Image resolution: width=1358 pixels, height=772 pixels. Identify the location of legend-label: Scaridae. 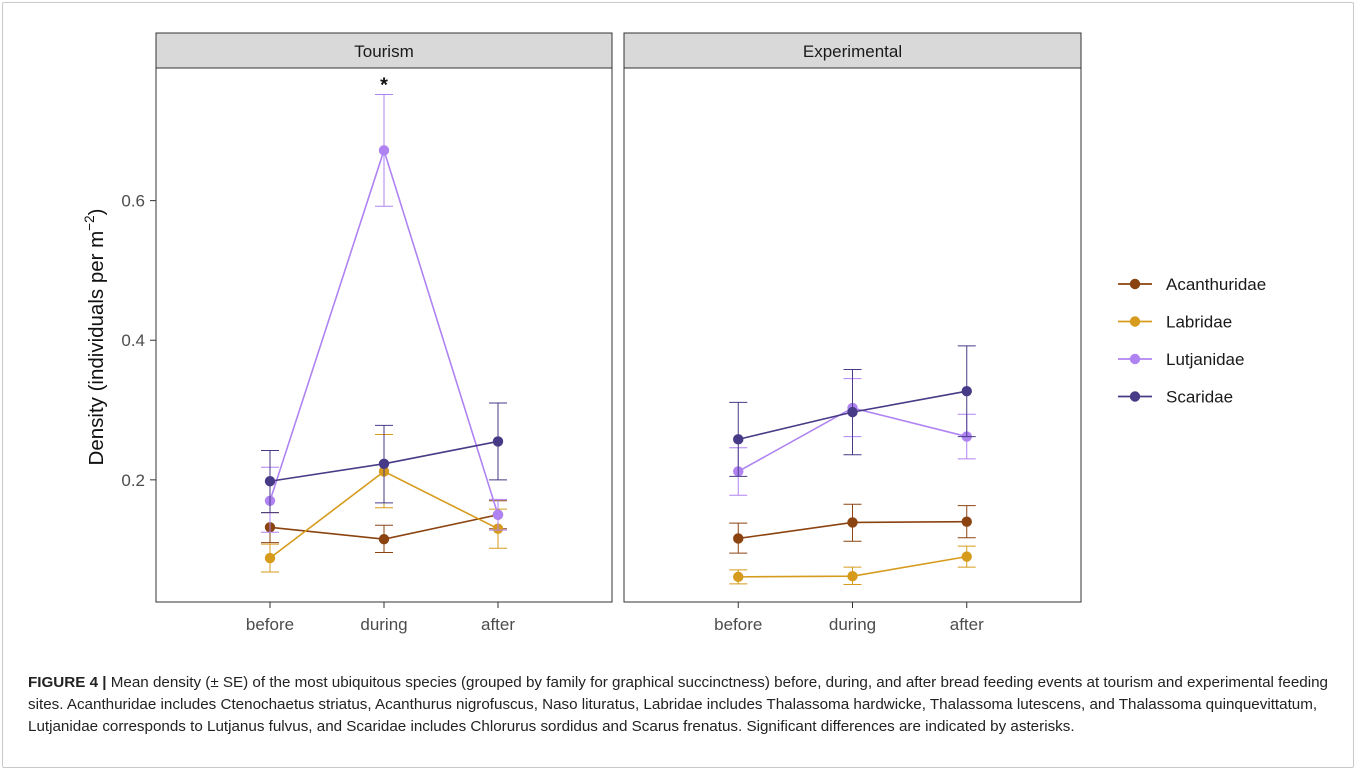
(1199, 397).